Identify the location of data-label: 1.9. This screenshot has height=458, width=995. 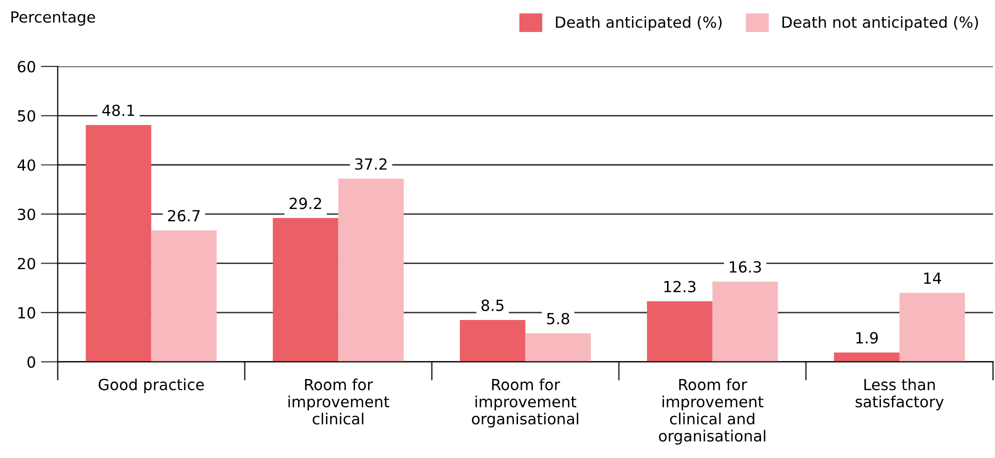
(867, 338).